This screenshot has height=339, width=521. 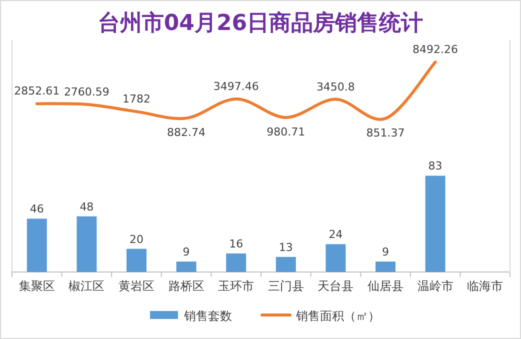 I want to click on data-label: 83, so click(x=435, y=166).